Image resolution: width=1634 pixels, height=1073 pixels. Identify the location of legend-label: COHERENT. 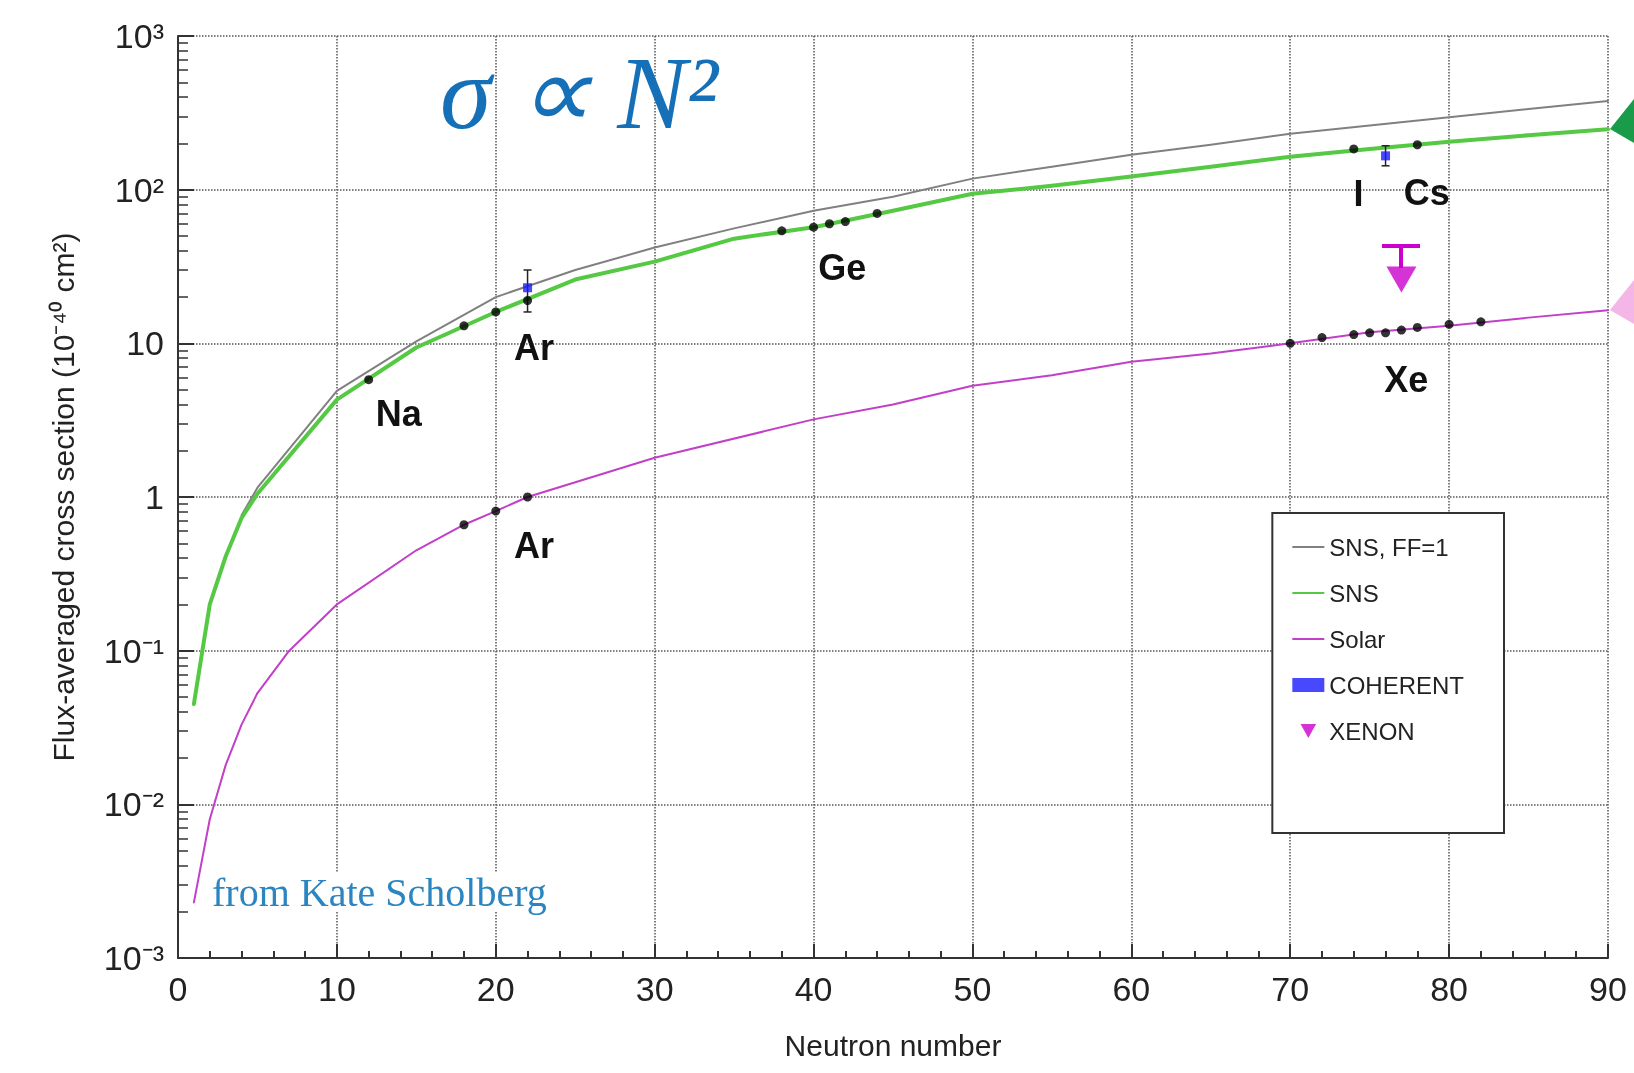
(1397, 685).